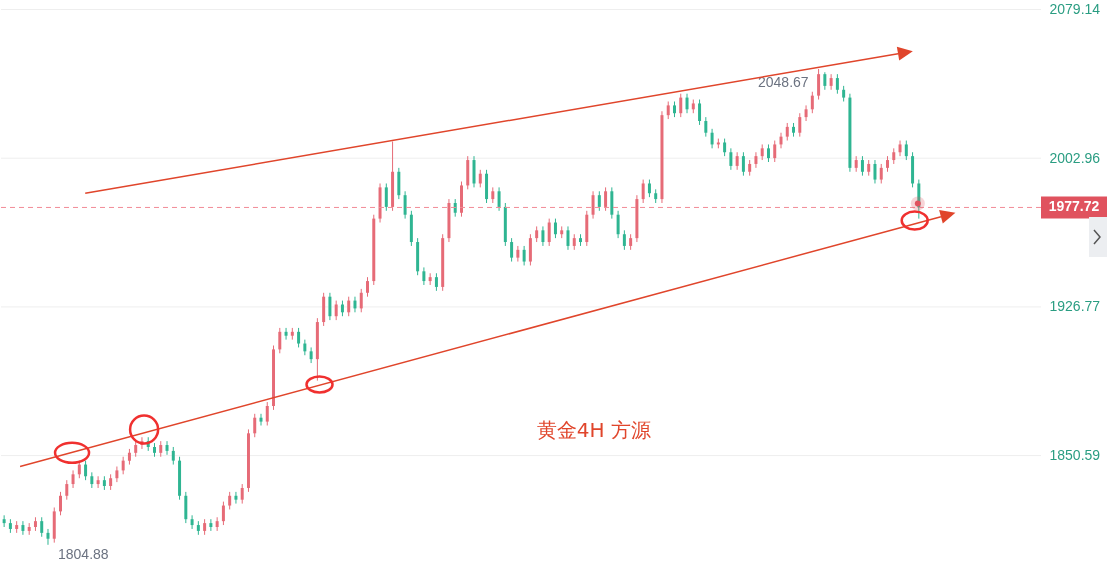 The image size is (1107, 570). Describe the element at coordinates (593, 429) in the screenshot. I see `annotation: 黄金4H 方源` at that location.